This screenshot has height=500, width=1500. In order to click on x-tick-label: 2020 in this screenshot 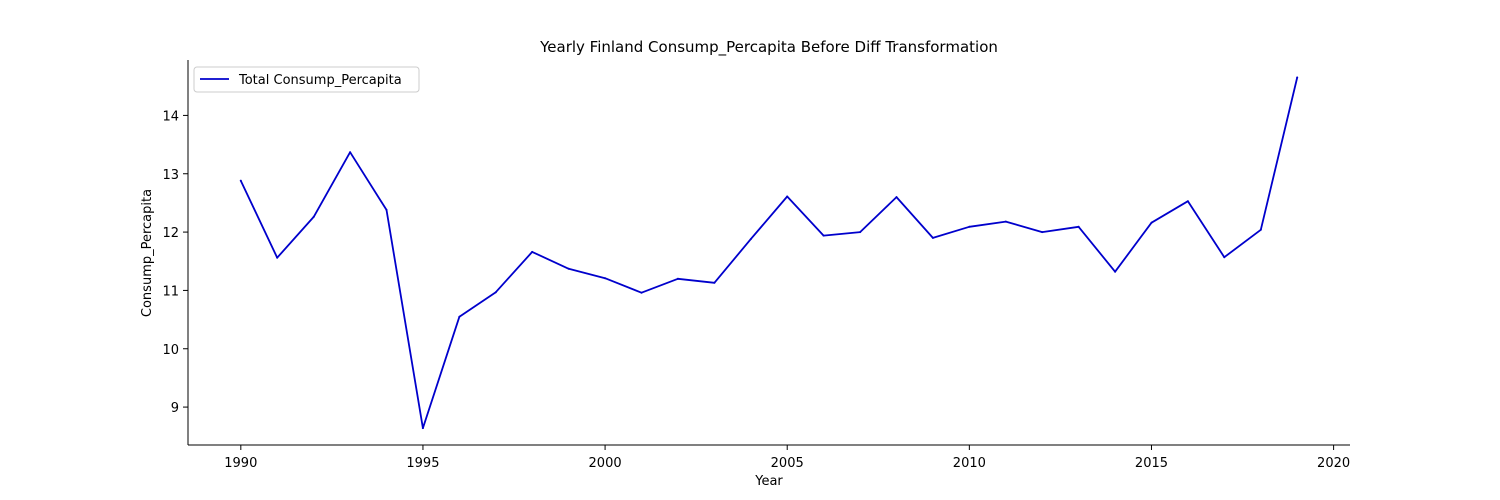, I will do `click(1333, 463)`.